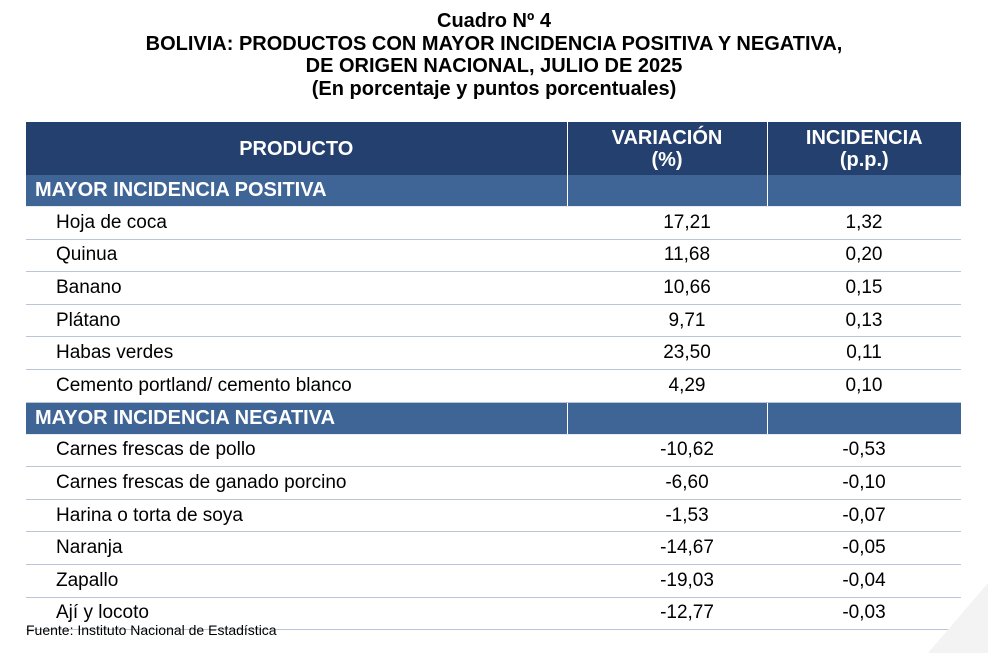 This screenshot has width=988, height=653. Describe the element at coordinates (667, 321) in the screenshot. I see `variacion-cell: 9,71` at that location.